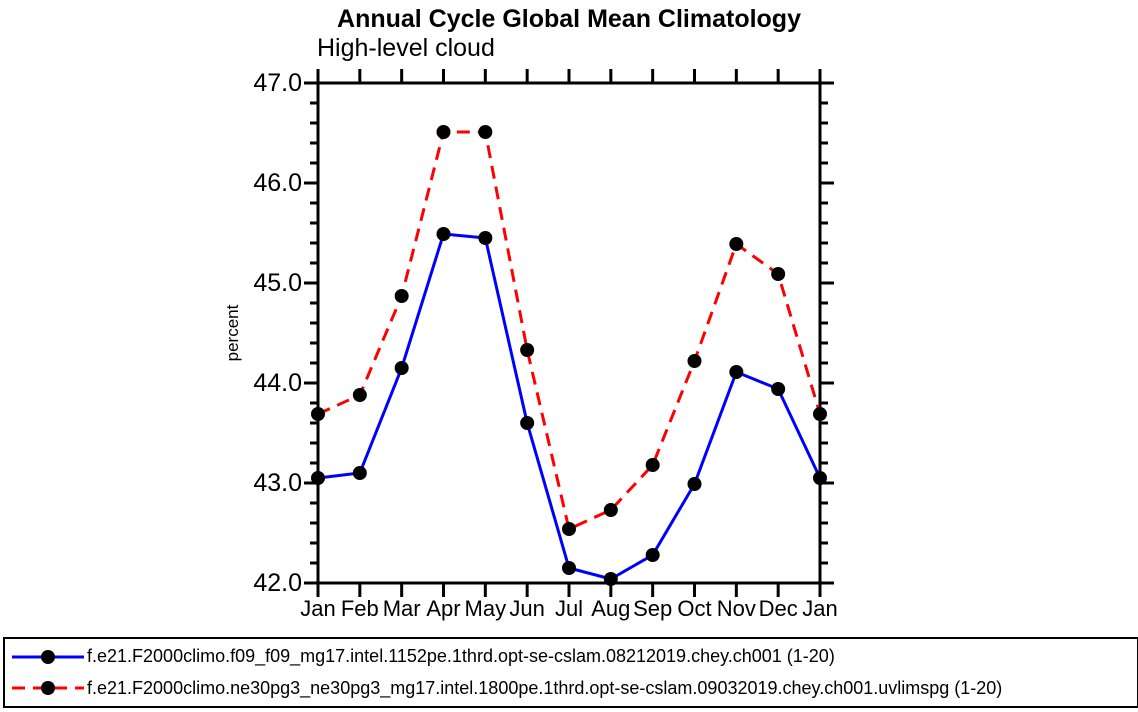 This screenshot has width=1138, height=712. What do you see at coordinates (277, 583) in the screenshot?
I see `y-tick-label: 42.0` at bounding box center [277, 583].